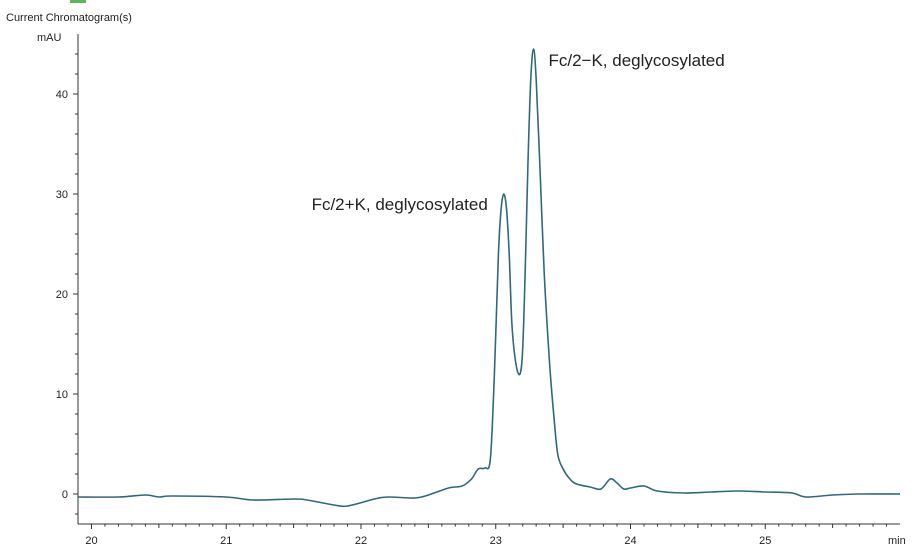 The height and width of the screenshot is (549, 914). What do you see at coordinates (62, 295) in the screenshot?
I see `y-tick-label: 20` at bounding box center [62, 295].